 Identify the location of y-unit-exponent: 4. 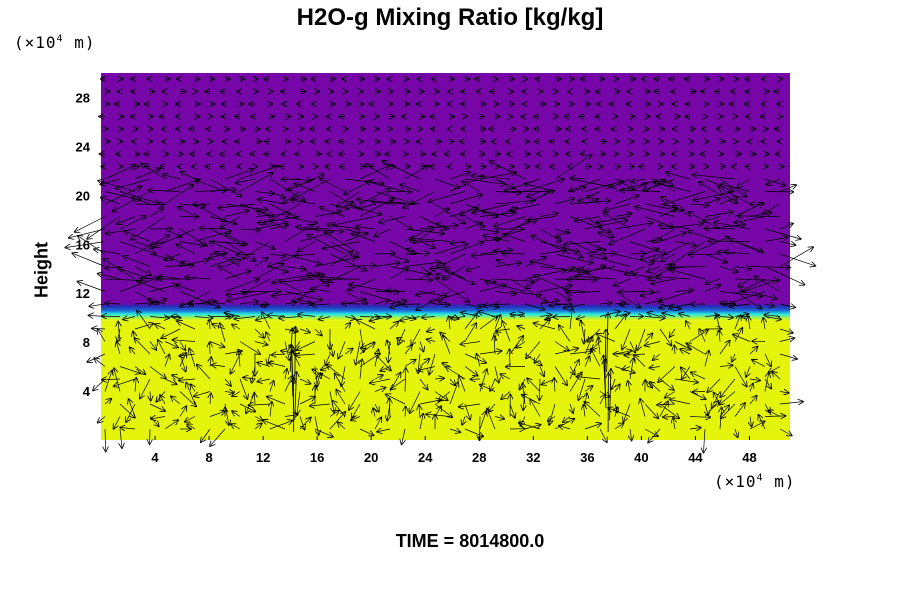
(60, 39).